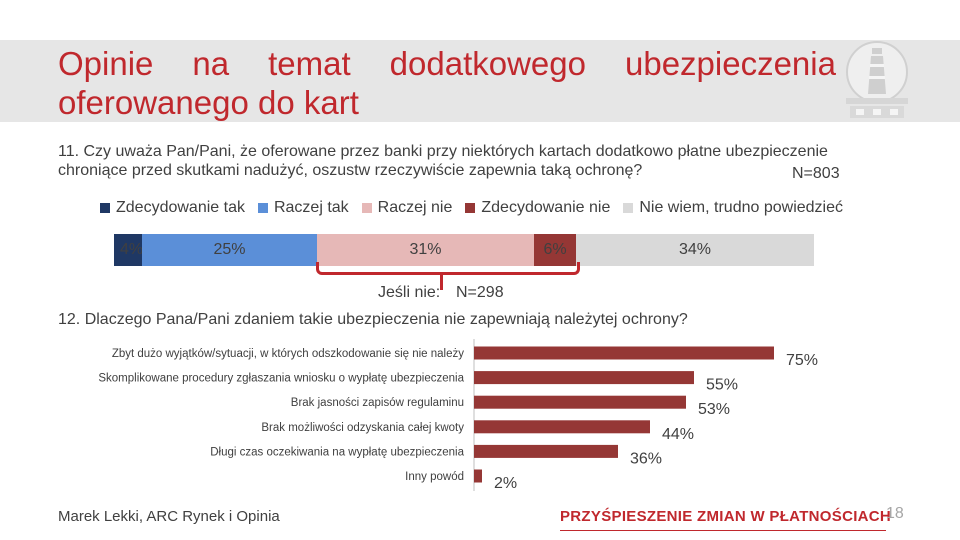 The image size is (960, 540). I want to click on legend-item: Raczej tak, so click(303, 208).